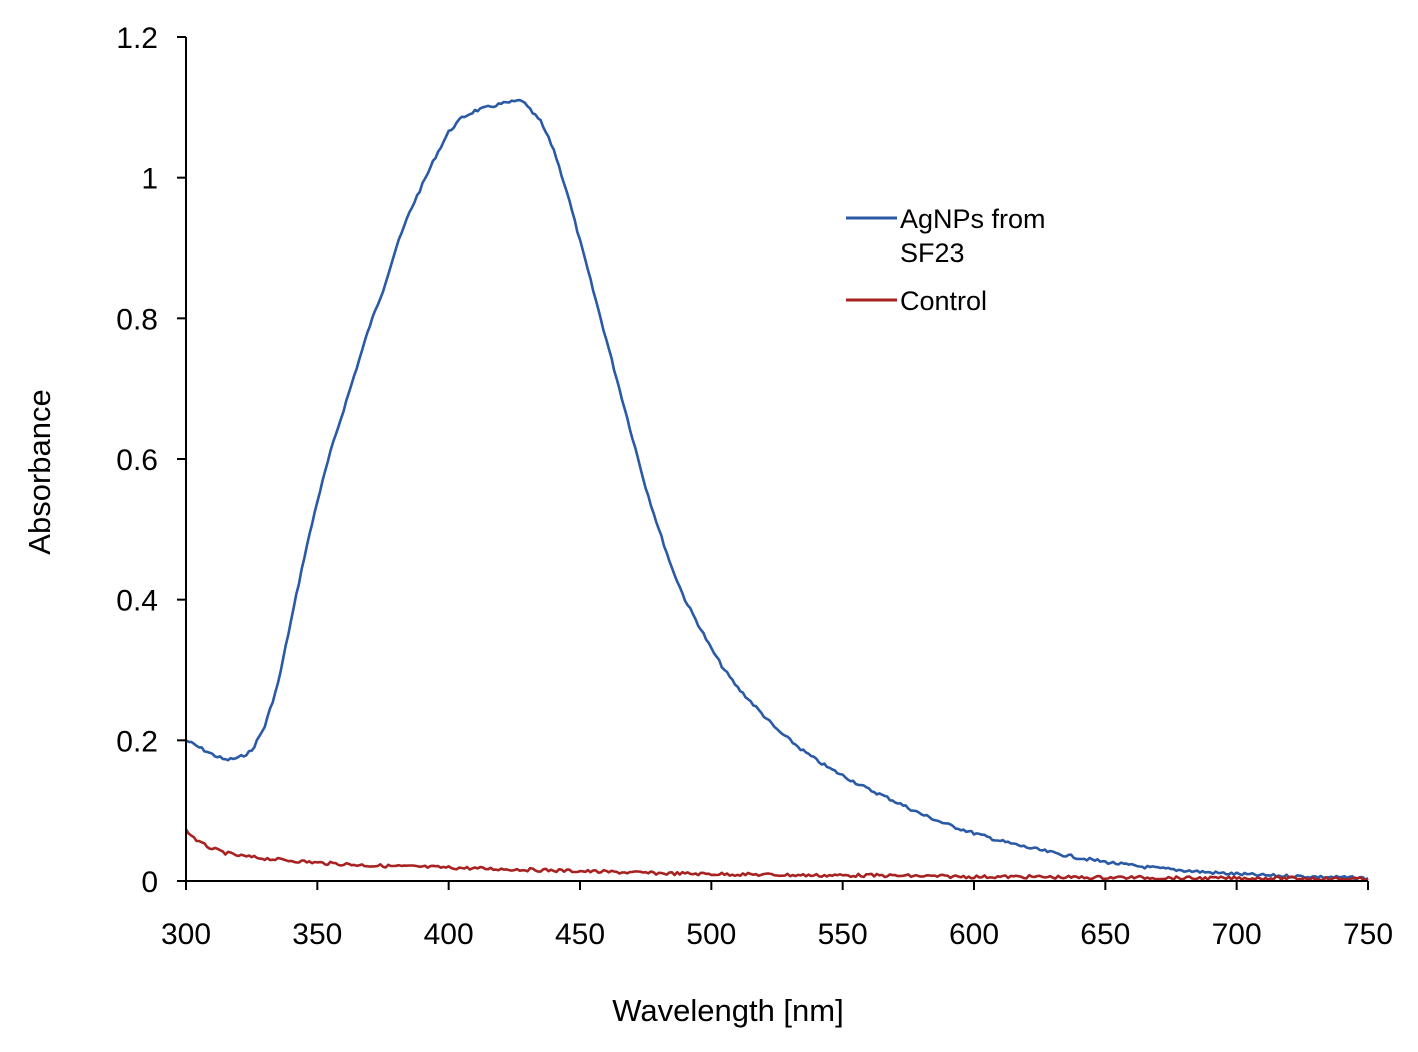  What do you see at coordinates (932, 253) in the screenshot?
I see `legend-label-0: SF23` at bounding box center [932, 253].